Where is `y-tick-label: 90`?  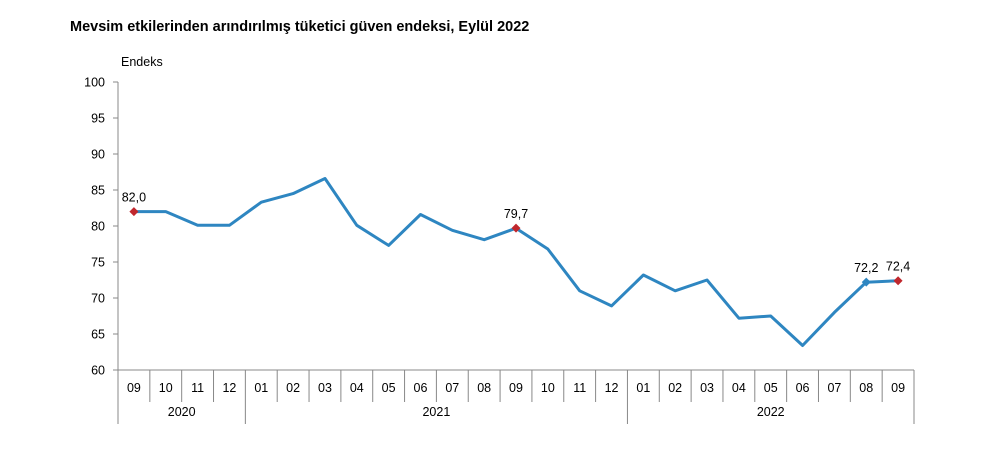
y-tick-label: 90 is located at coordinates (98, 155).